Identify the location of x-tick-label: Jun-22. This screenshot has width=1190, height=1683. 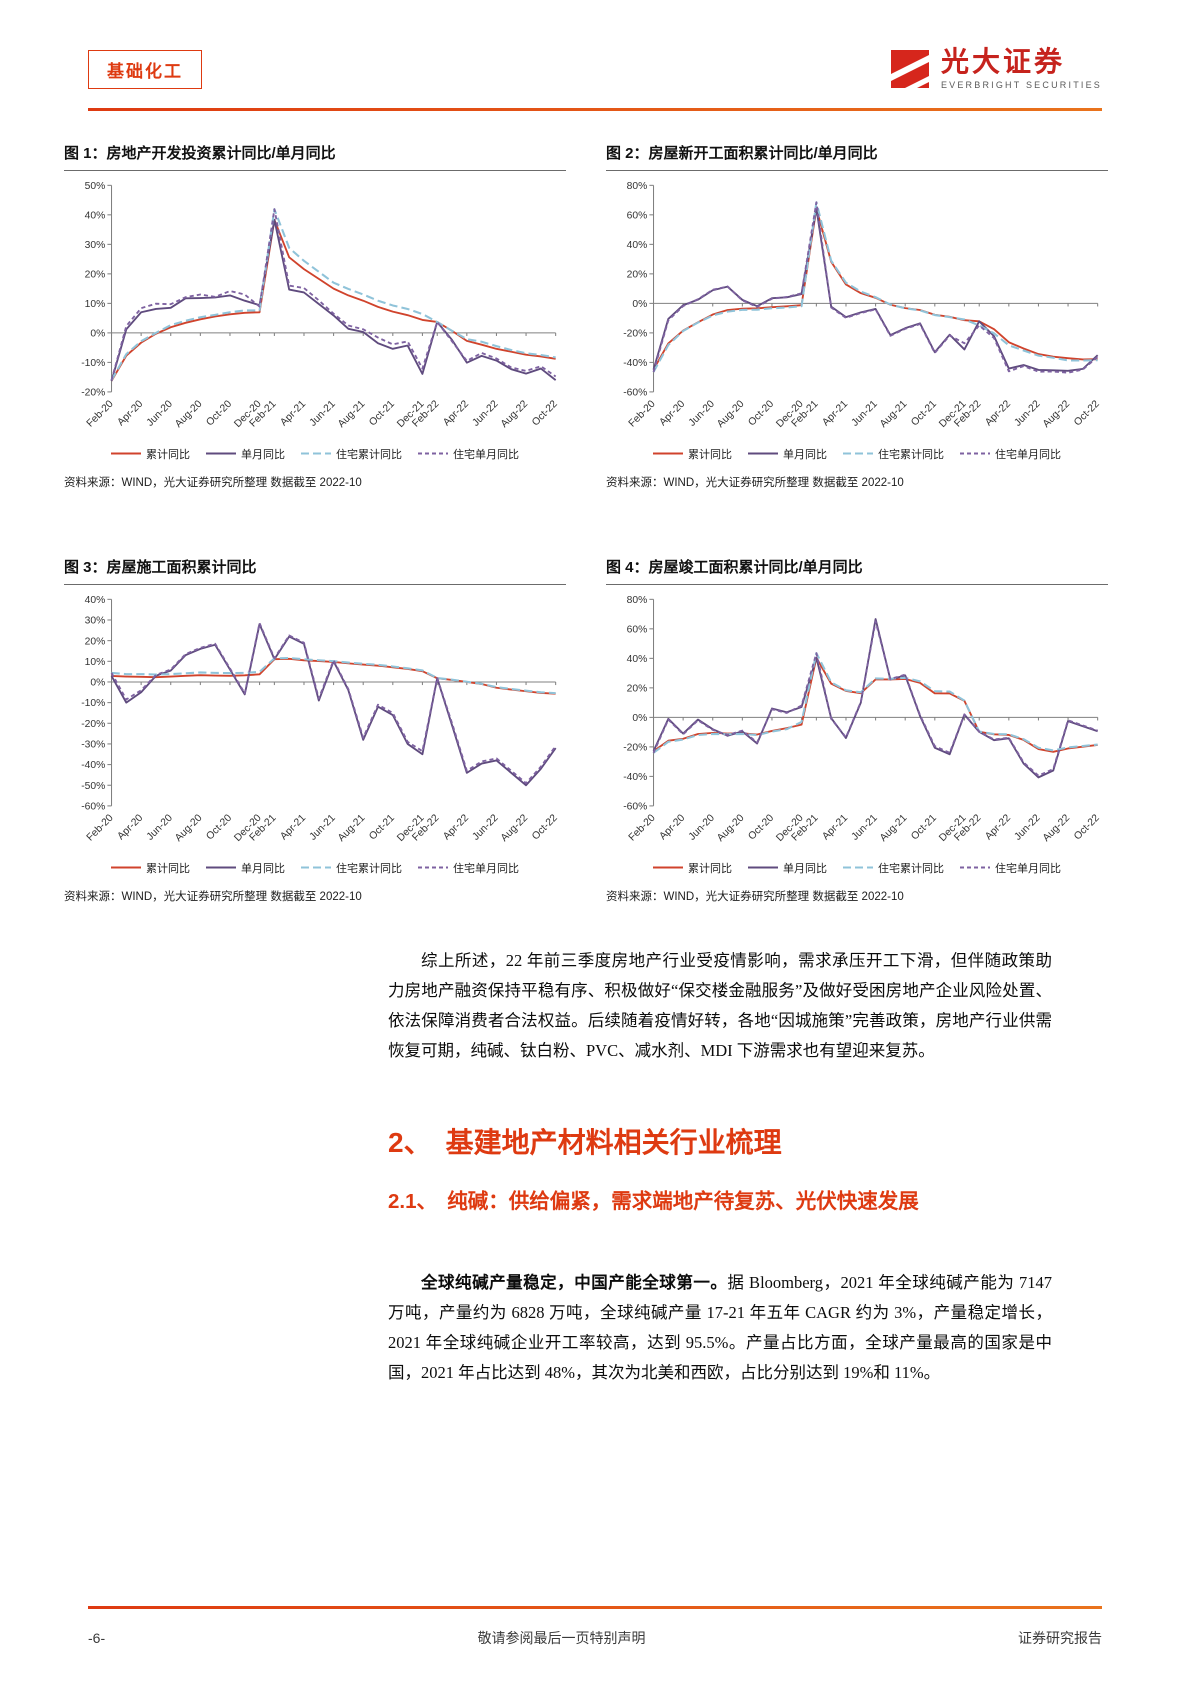
(1028, 827).